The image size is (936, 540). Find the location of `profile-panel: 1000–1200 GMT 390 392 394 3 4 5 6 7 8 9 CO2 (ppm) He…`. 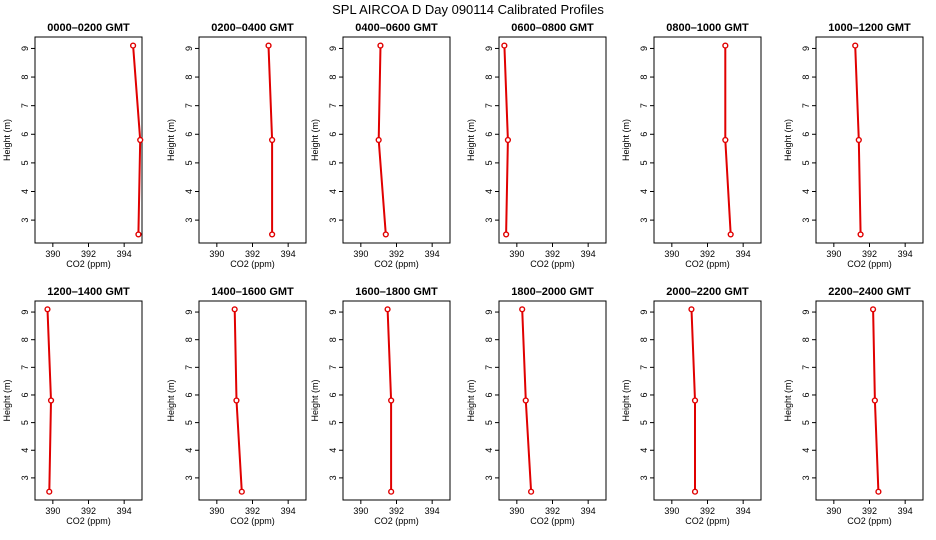

profile-panel: 1000–1200 GMT 390 392 394 3 4 5 6 7 8 9 CO2 (ppm) He… is located at coordinates (853, 145).